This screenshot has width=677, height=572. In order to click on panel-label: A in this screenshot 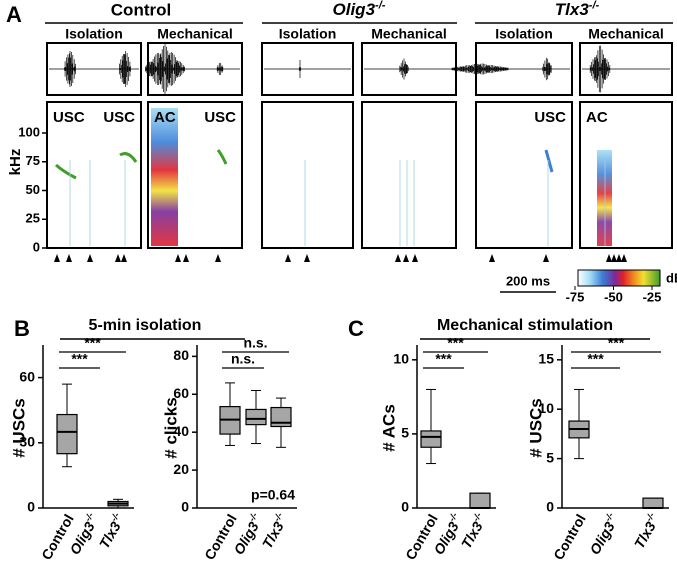, I will do `click(14, 14)`.